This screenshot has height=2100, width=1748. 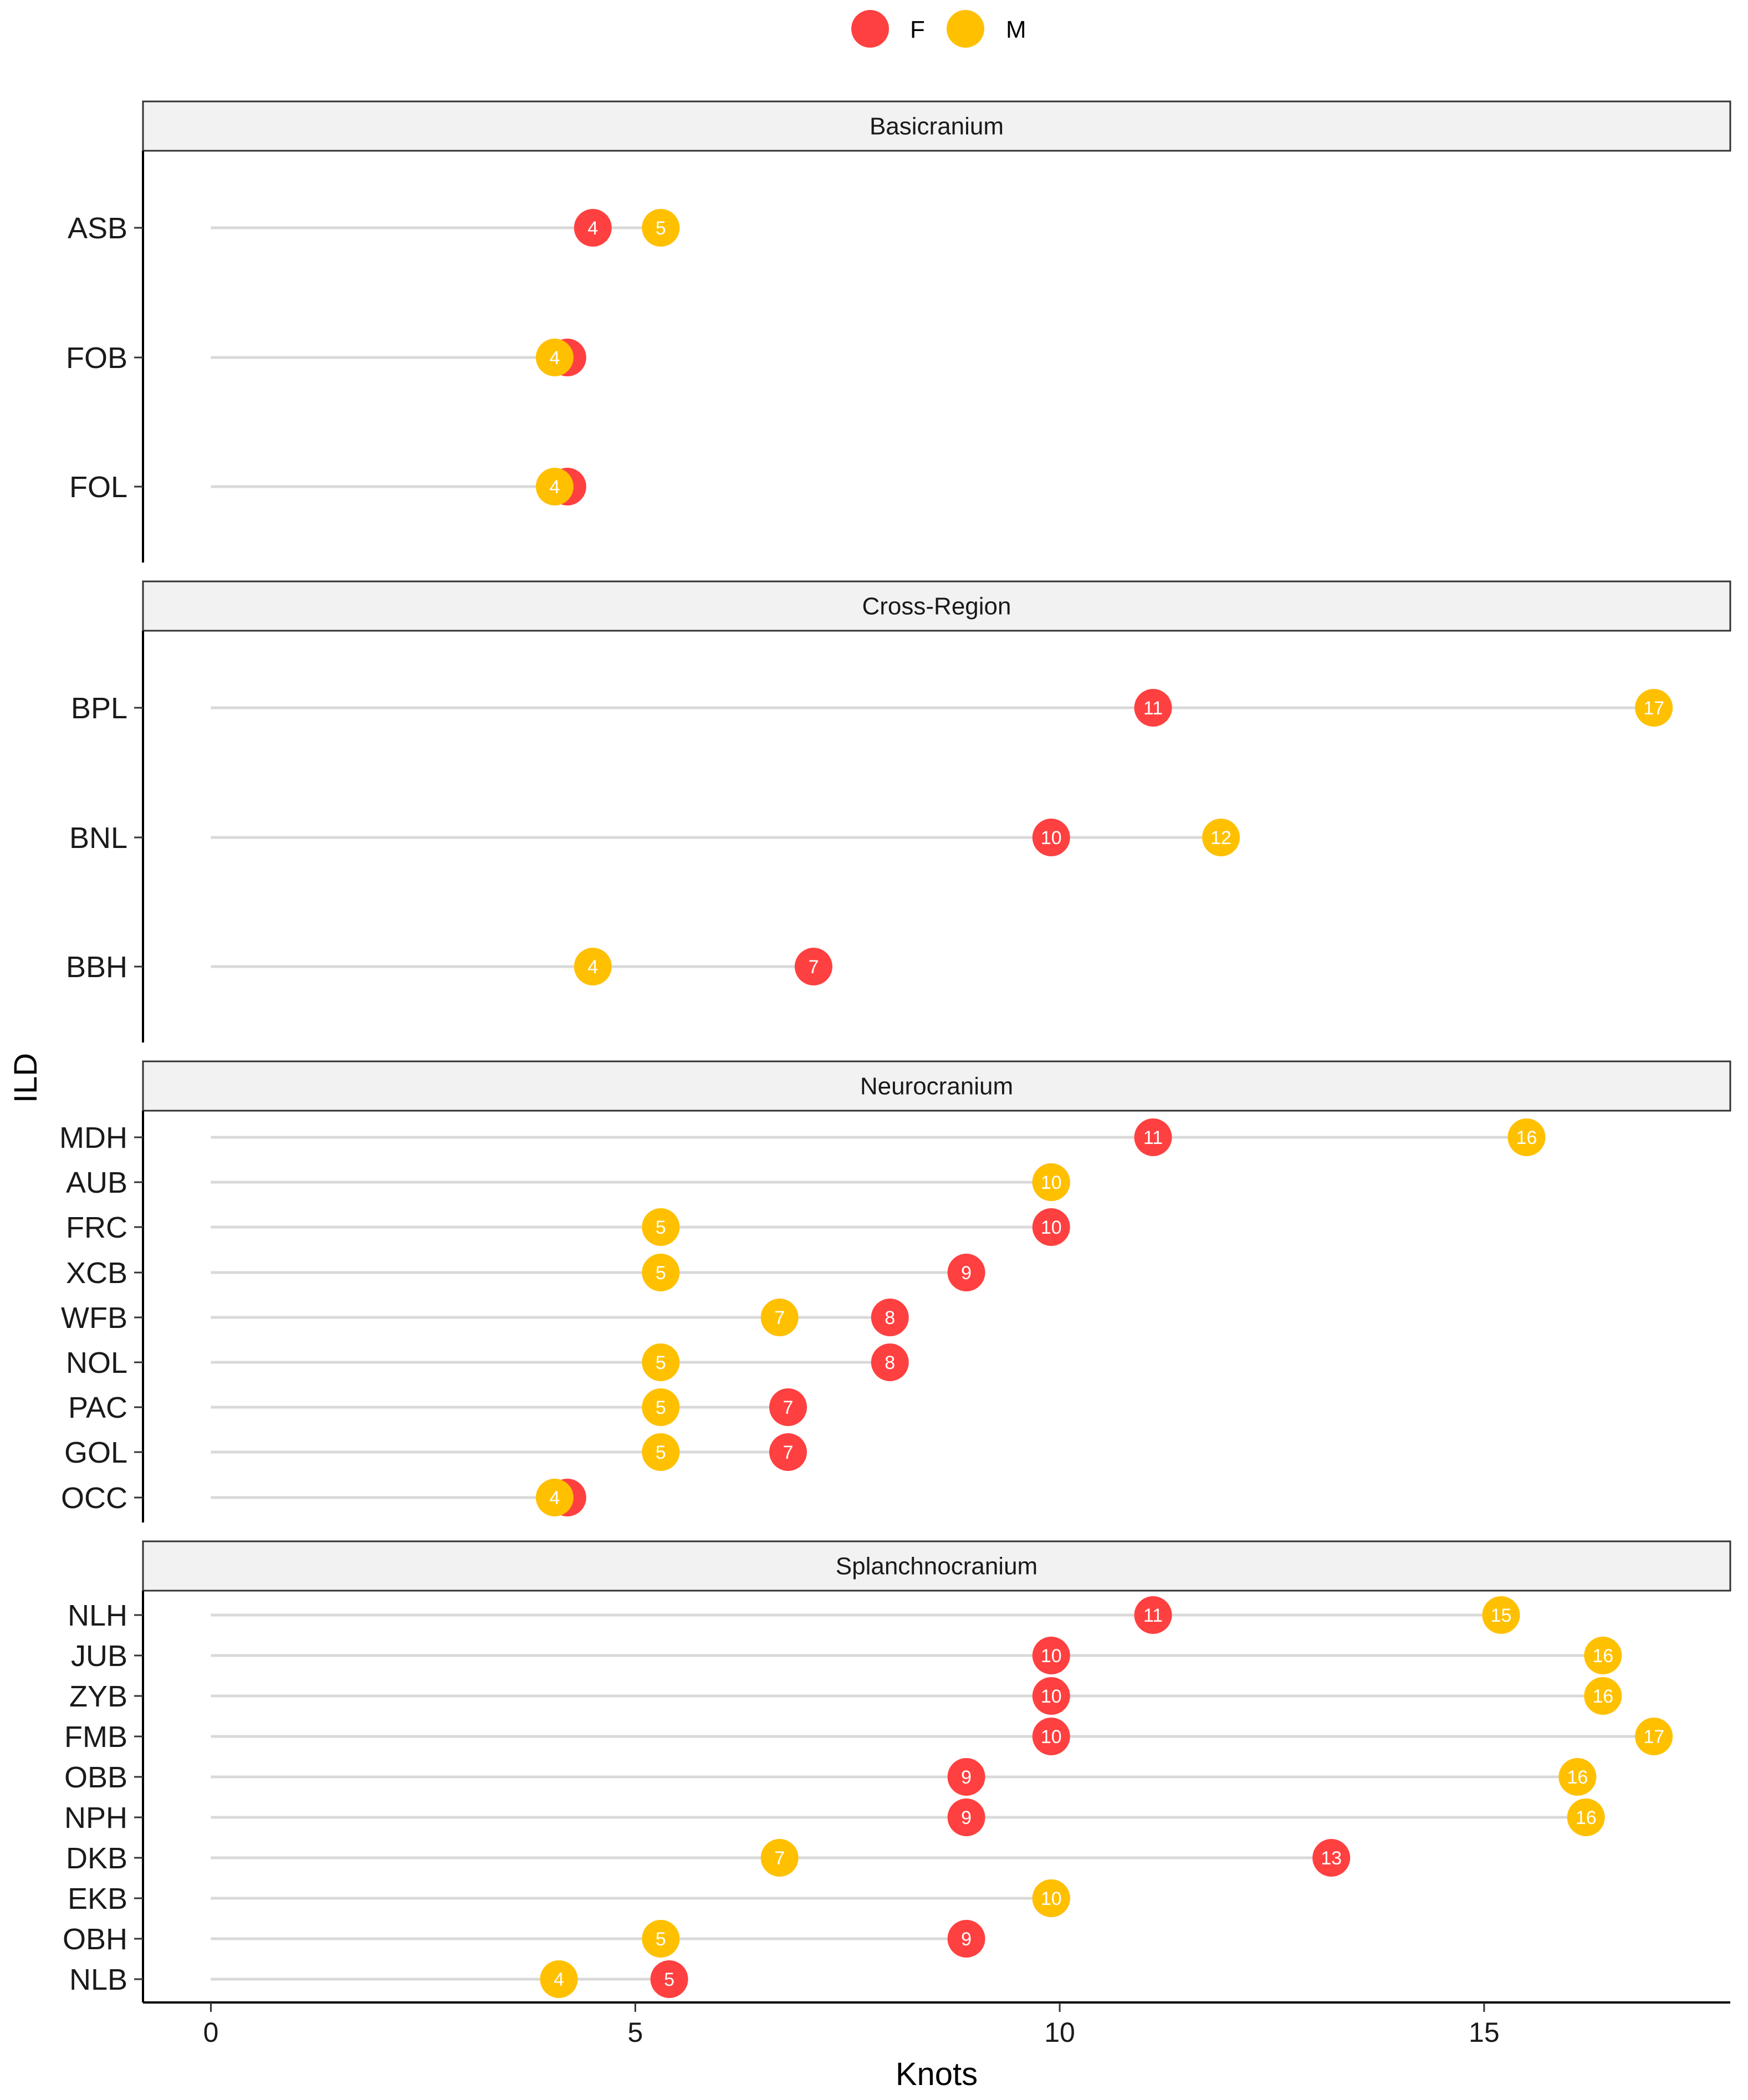 What do you see at coordinates (97, 1615) in the screenshot?
I see `y-tick-label: NLH` at bounding box center [97, 1615].